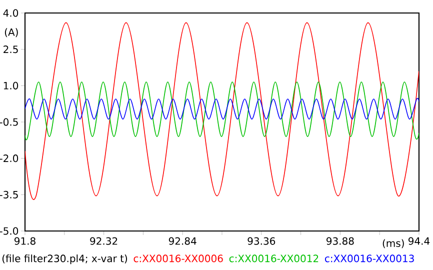  I want to click on y-tick-label: 2.5, so click(11, 50).